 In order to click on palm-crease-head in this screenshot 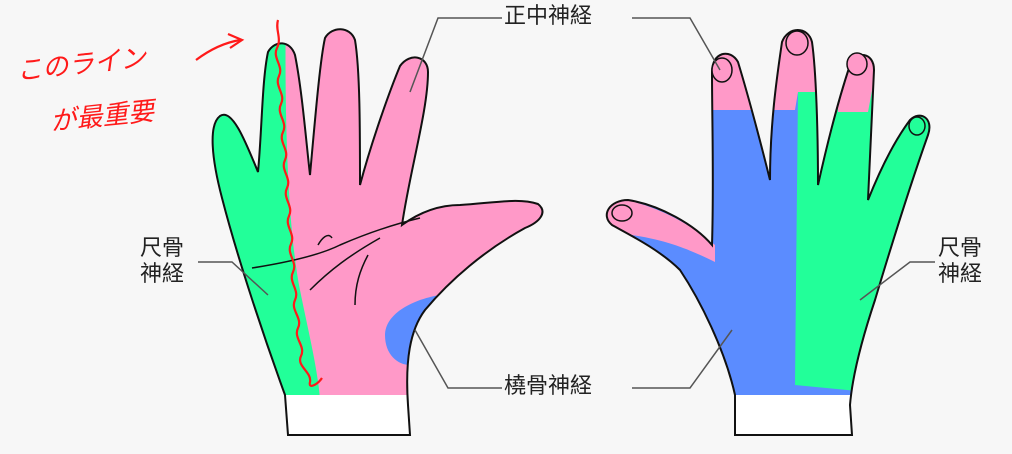, I will do `click(345, 264)`.